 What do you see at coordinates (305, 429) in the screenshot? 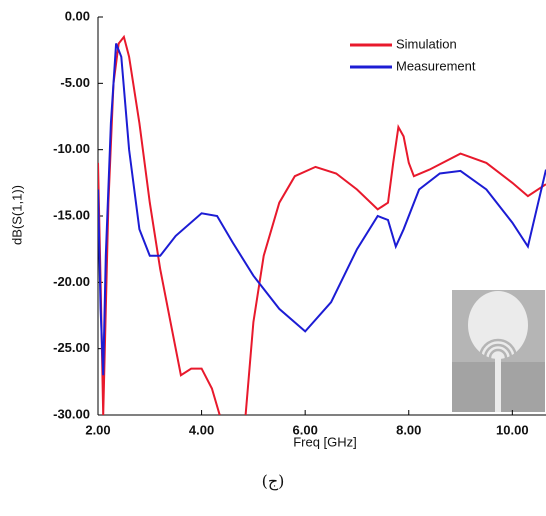
I see `x-tick-label: 6.00` at bounding box center [305, 429].